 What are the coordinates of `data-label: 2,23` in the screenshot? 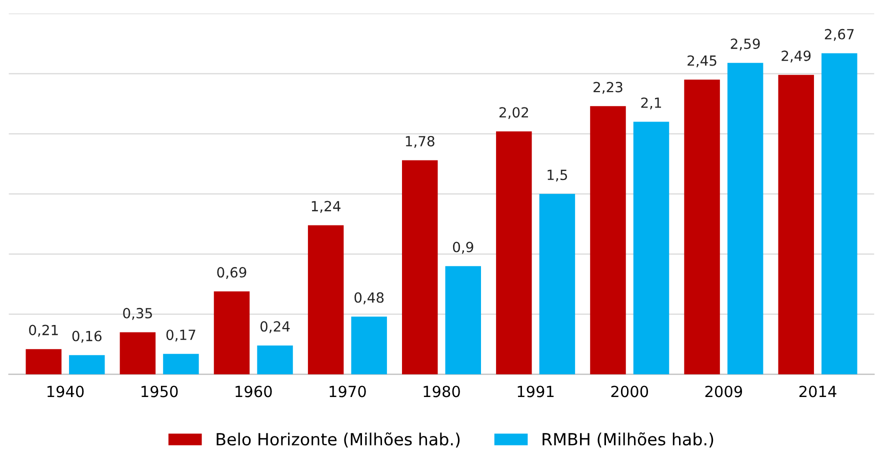 It's located at (608, 88).